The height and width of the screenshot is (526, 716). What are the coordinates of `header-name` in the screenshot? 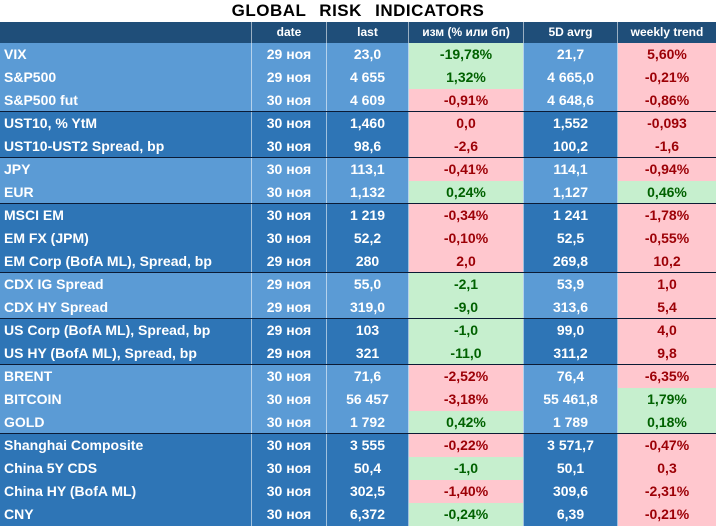 It's located at (125, 32).